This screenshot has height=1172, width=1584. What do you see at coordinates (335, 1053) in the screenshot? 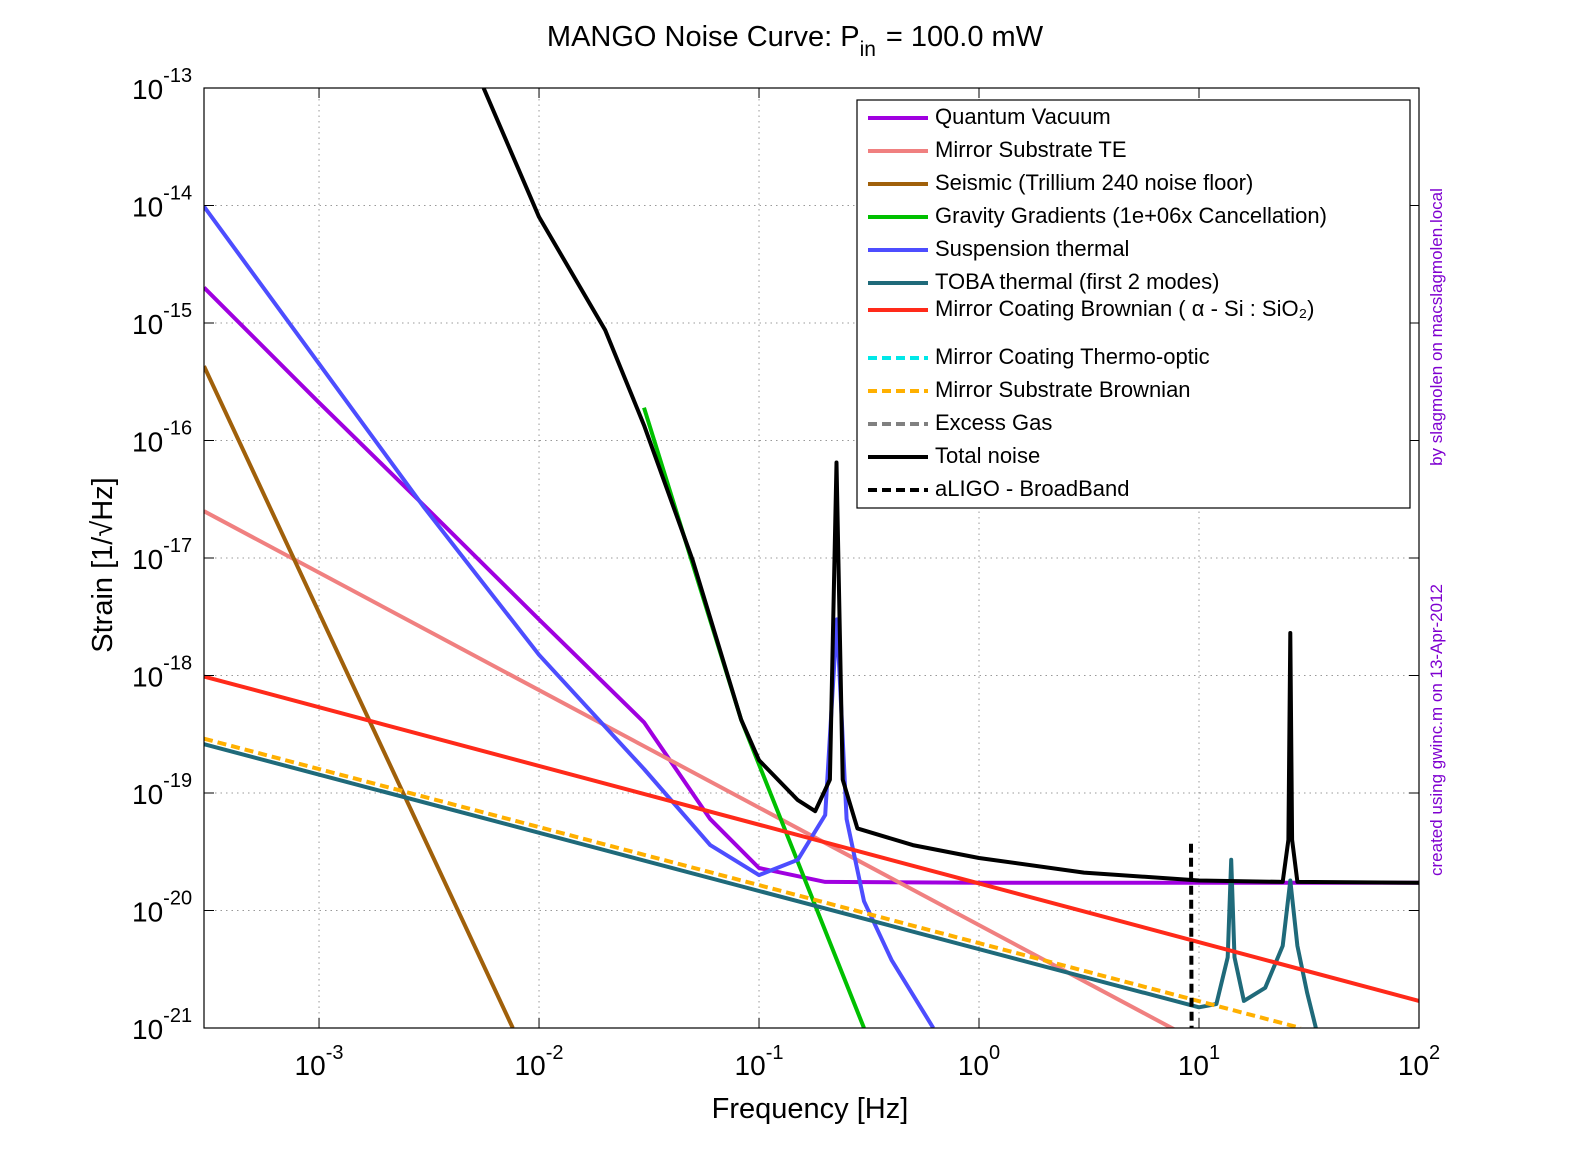
I see `tick-exponent: -3` at bounding box center [335, 1053].